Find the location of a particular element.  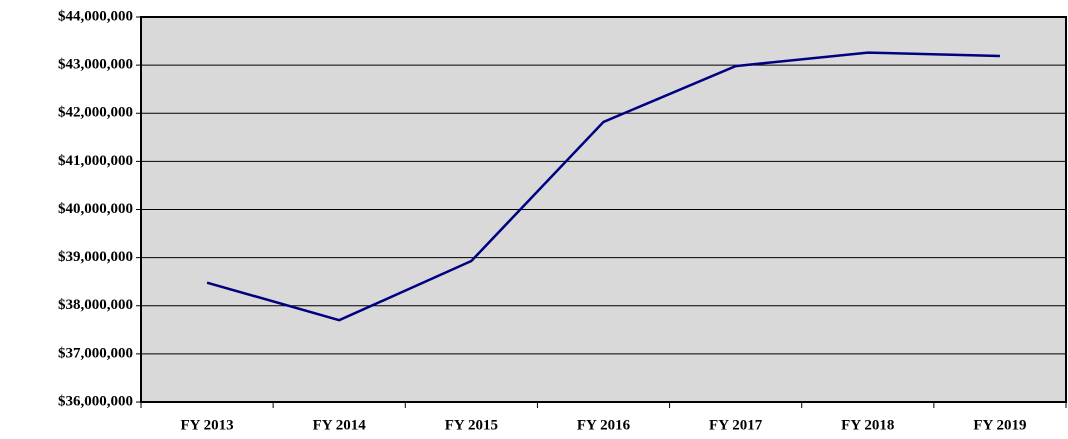

y-tick-label: $38,000,000 is located at coordinates (95, 305).